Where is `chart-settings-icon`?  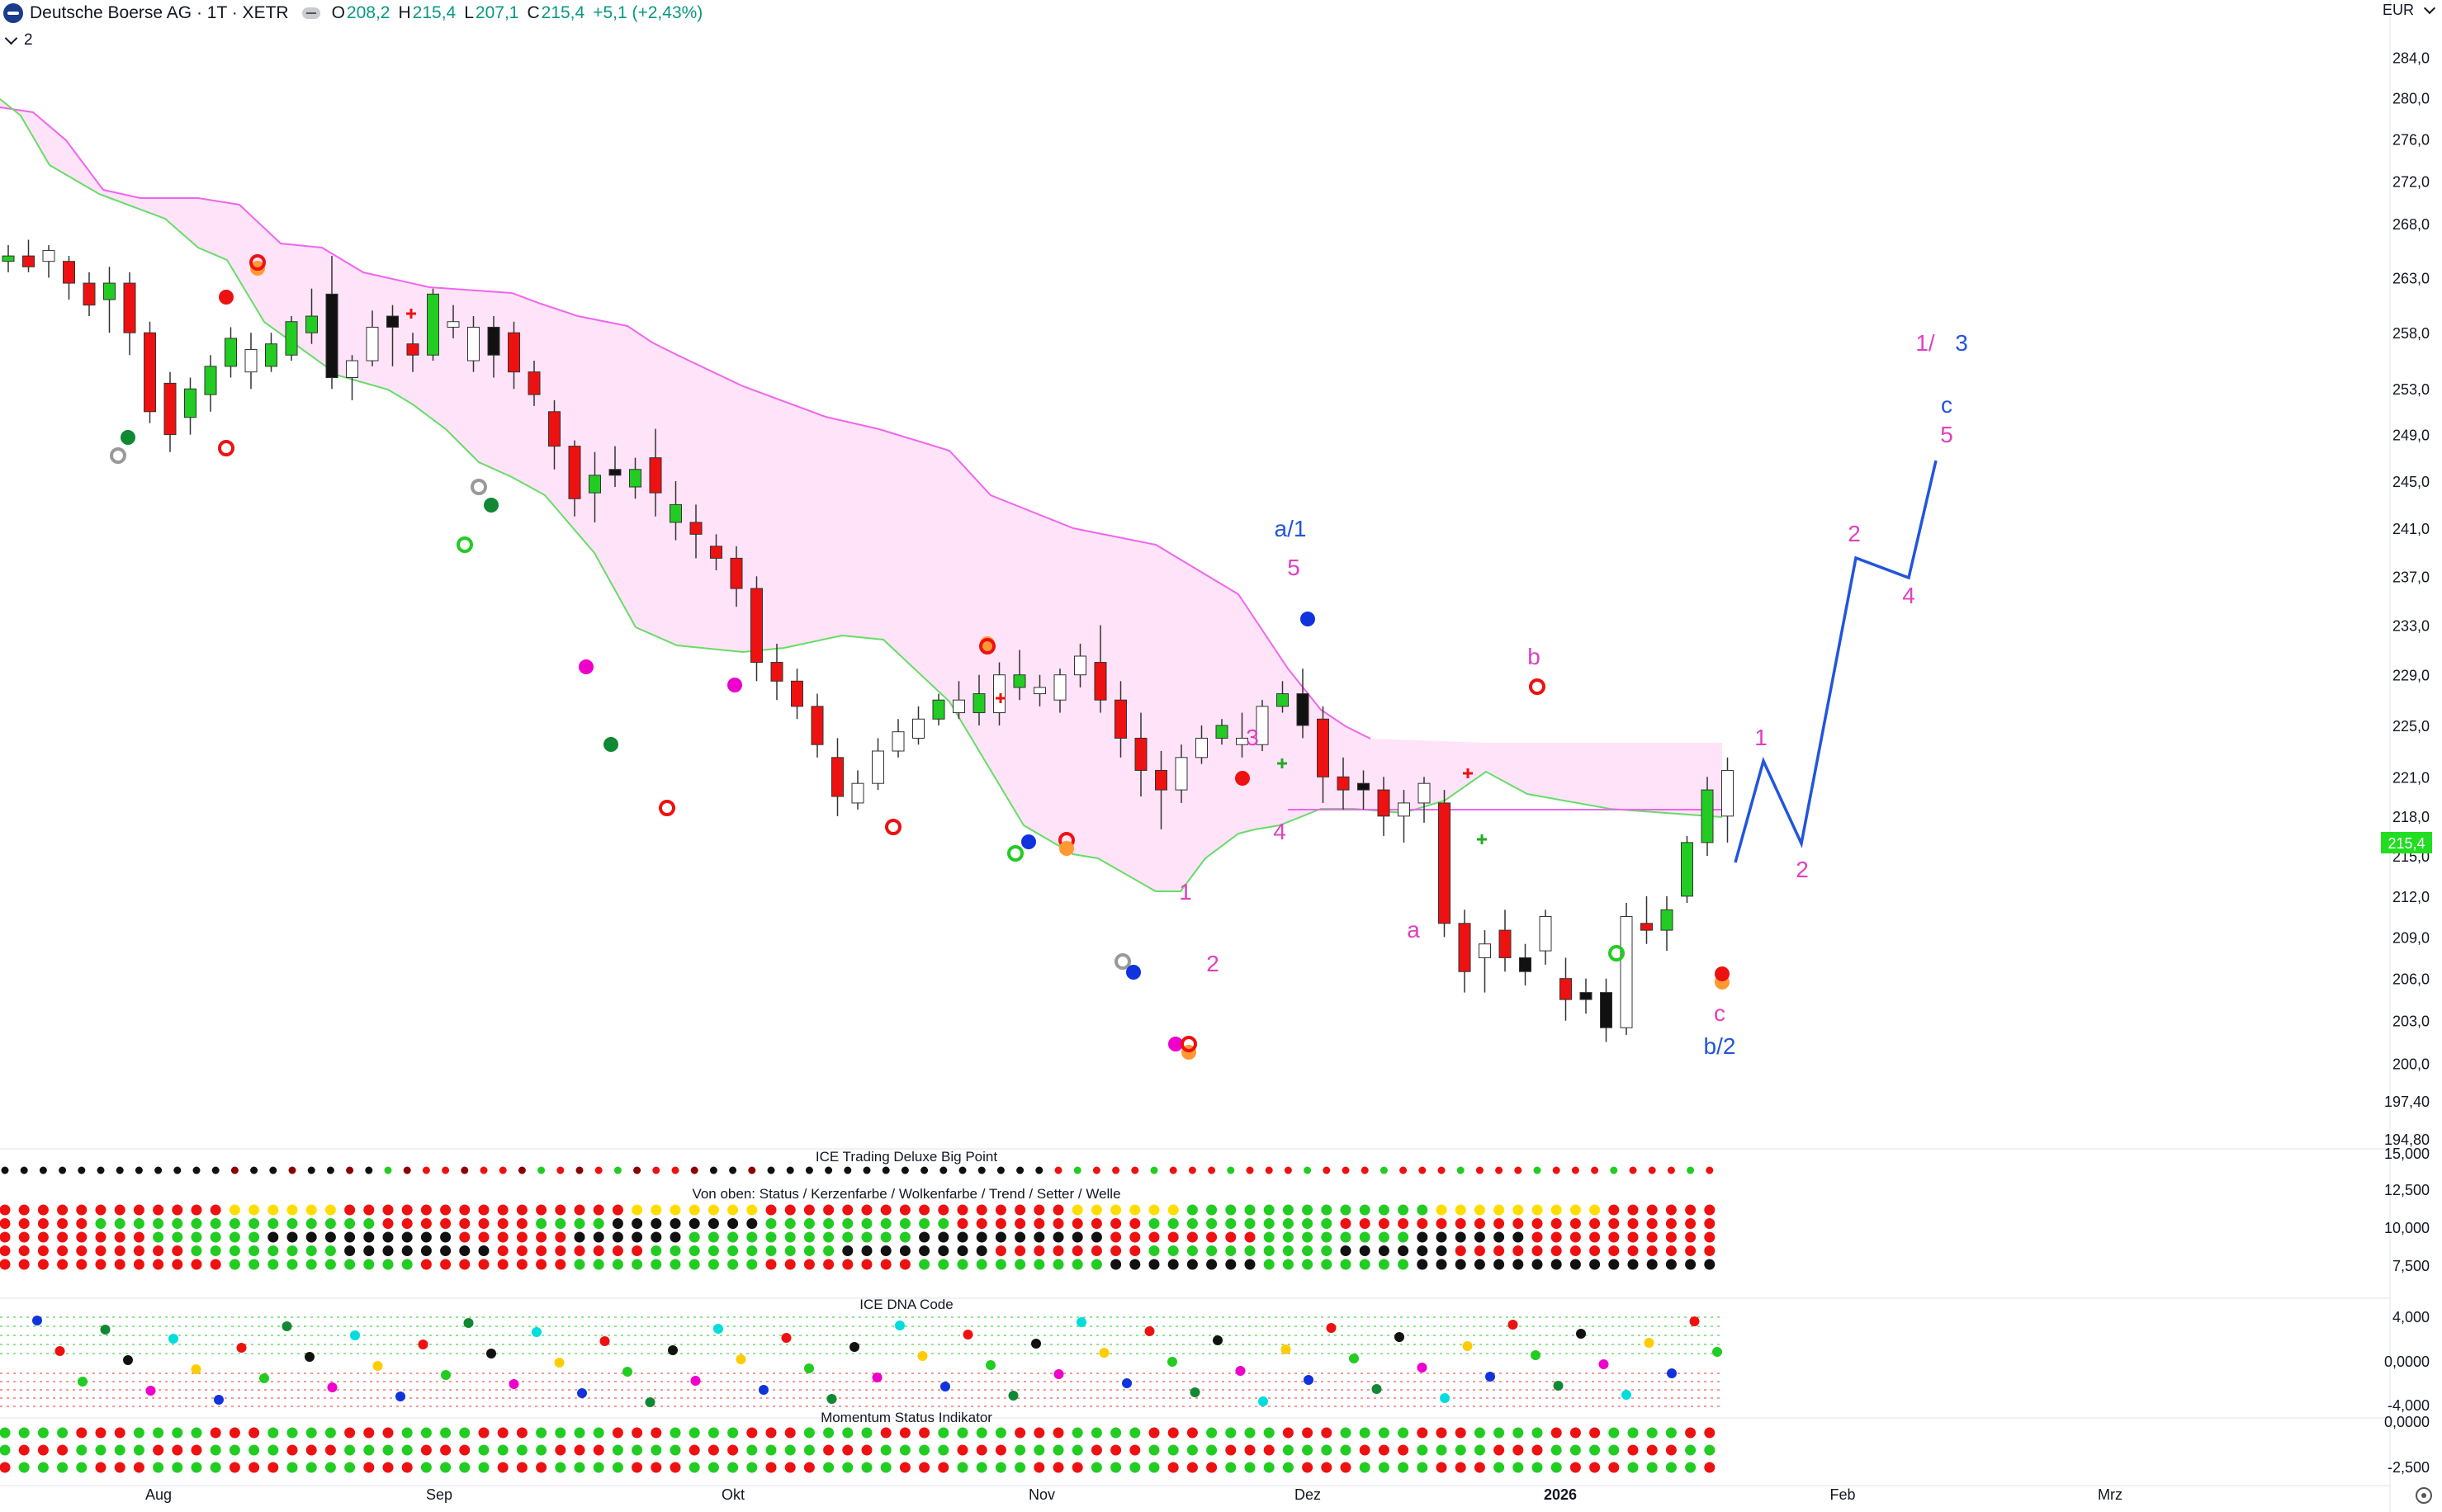 chart-settings-icon is located at coordinates (2424, 1495).